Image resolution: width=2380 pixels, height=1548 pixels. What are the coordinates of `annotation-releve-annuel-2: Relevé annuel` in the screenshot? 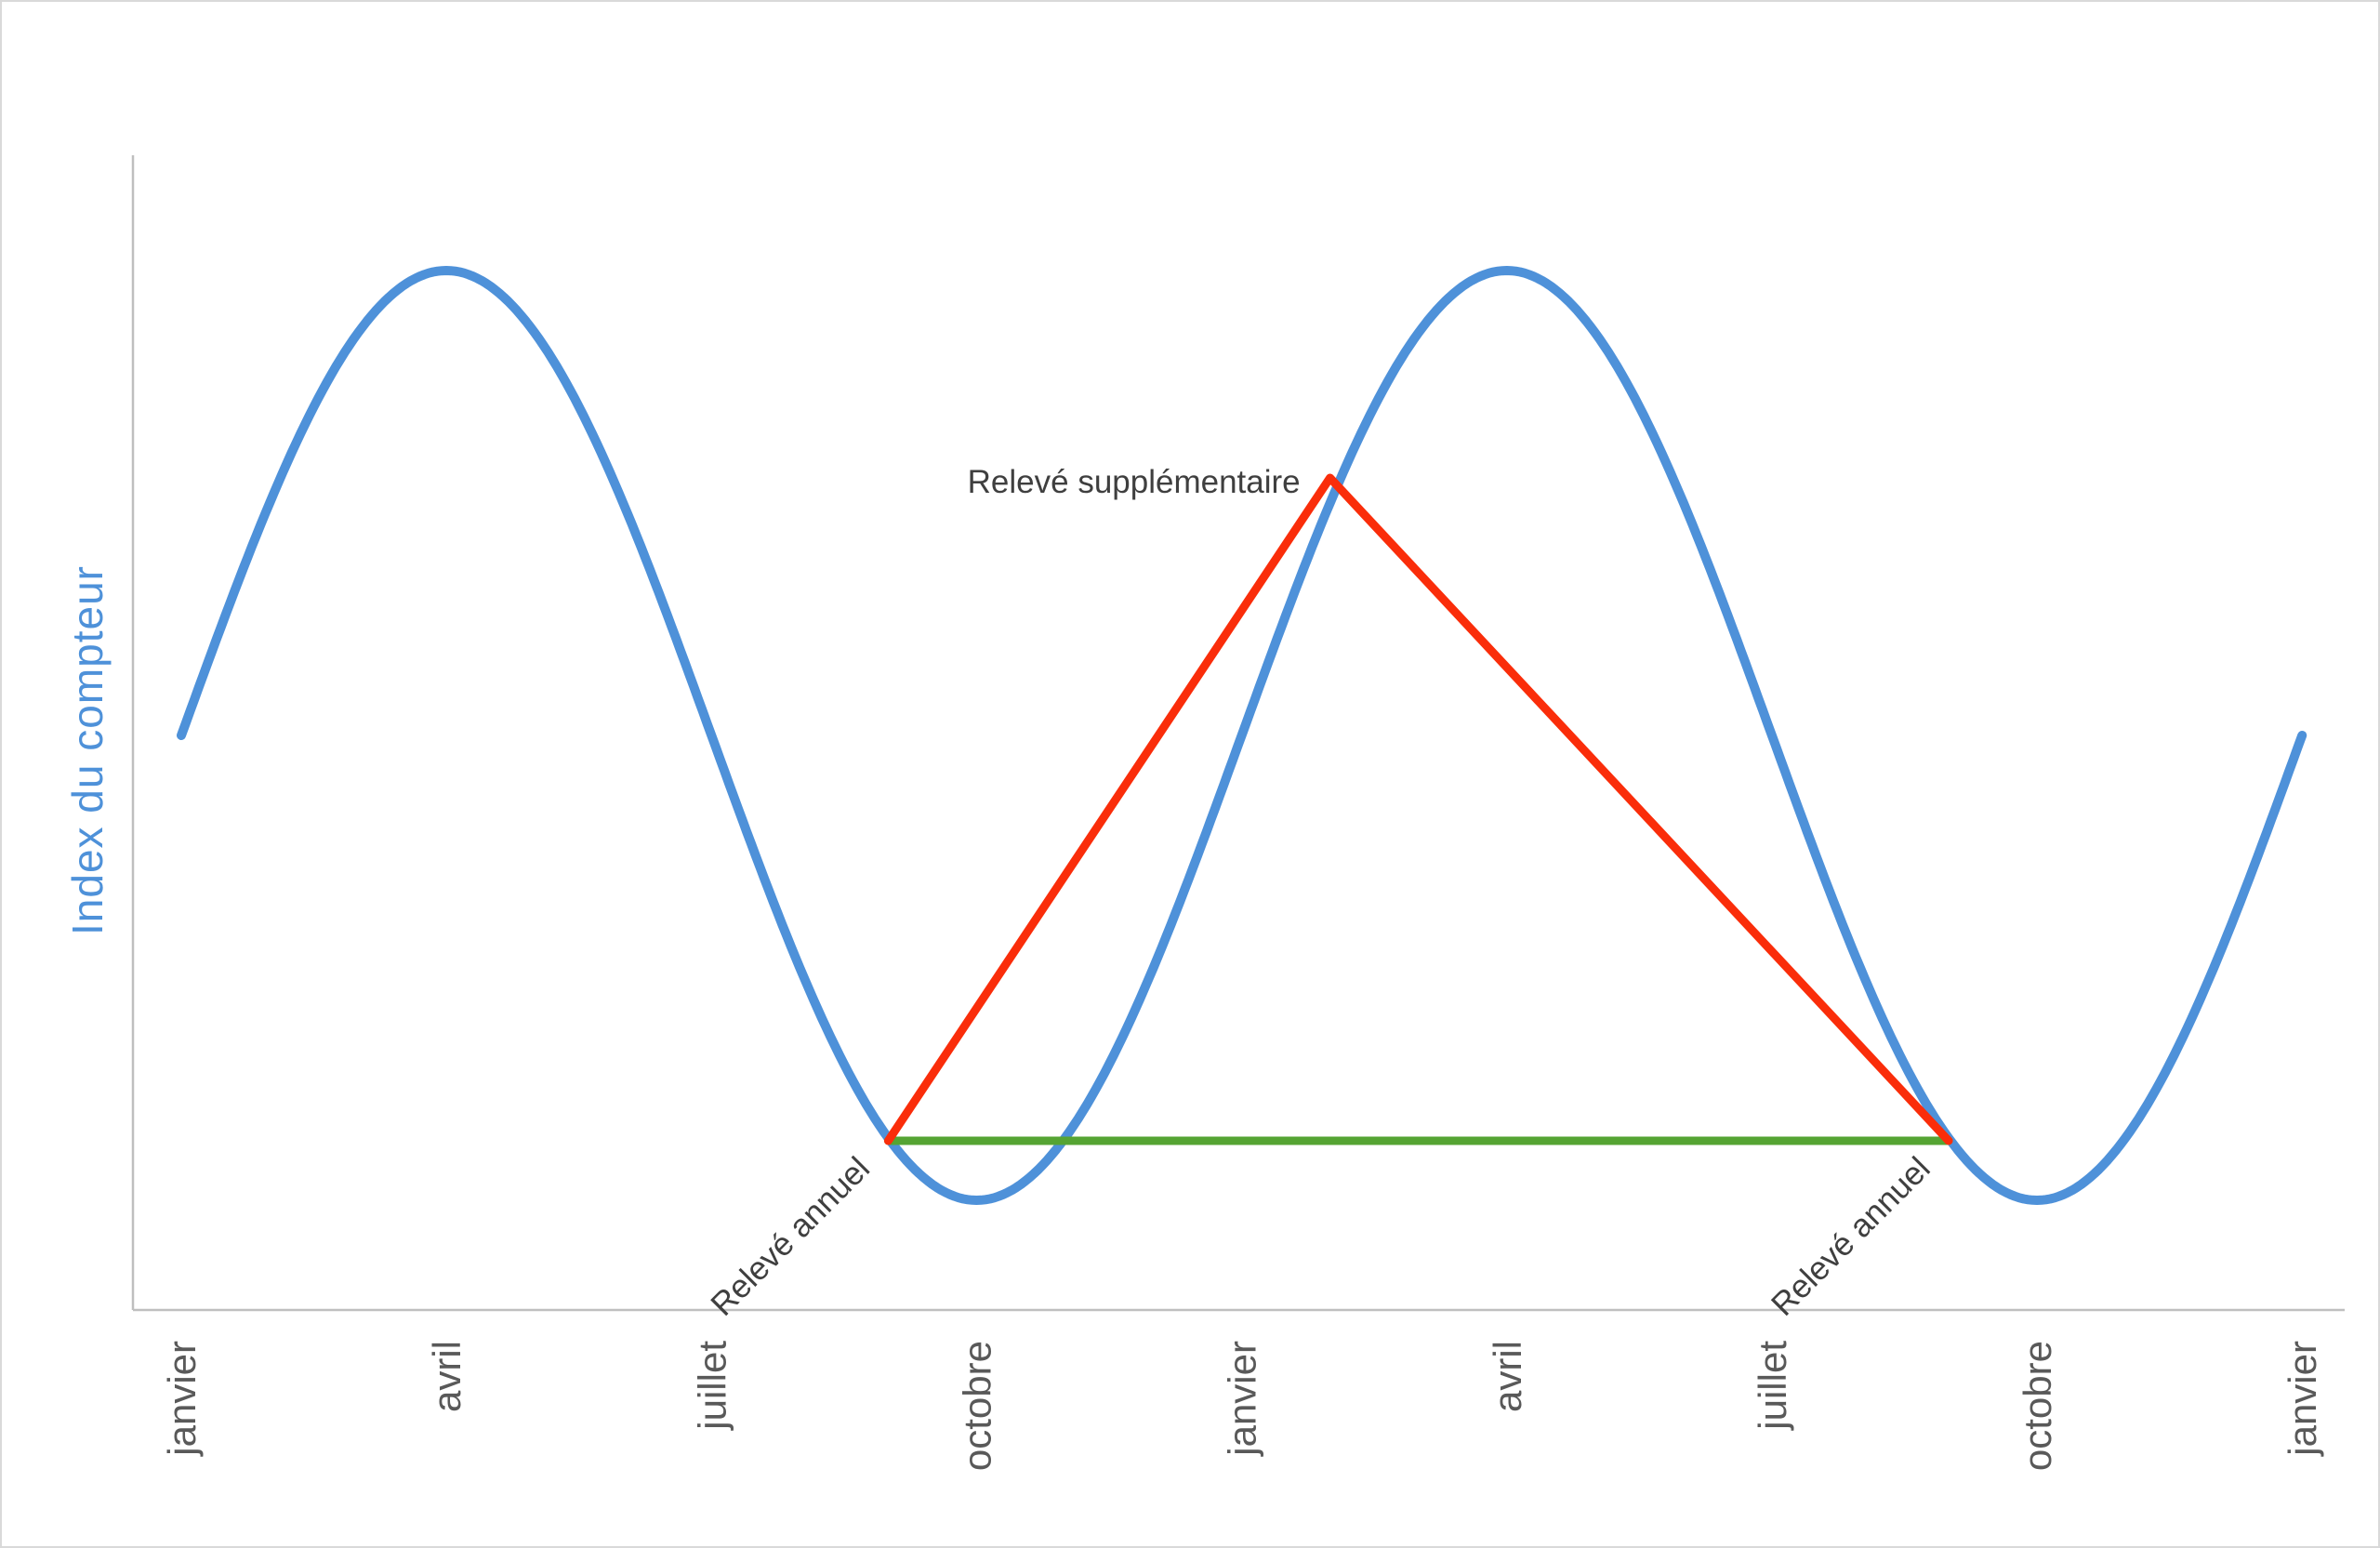 It's located at (1851, 1236).